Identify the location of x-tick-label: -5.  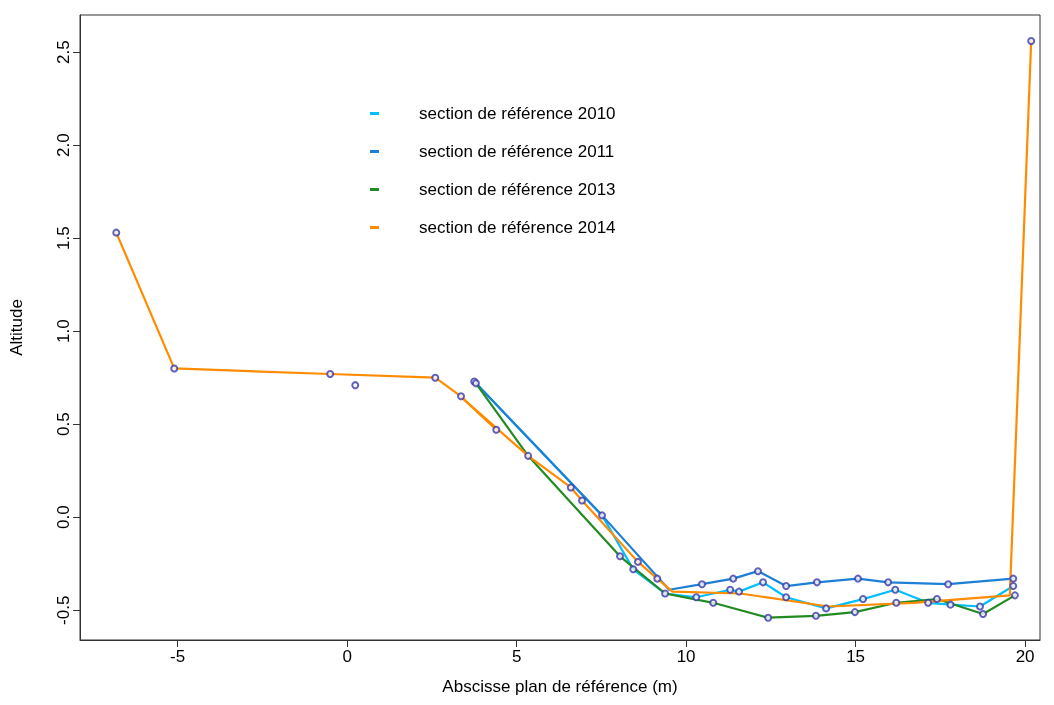
(178, 656).